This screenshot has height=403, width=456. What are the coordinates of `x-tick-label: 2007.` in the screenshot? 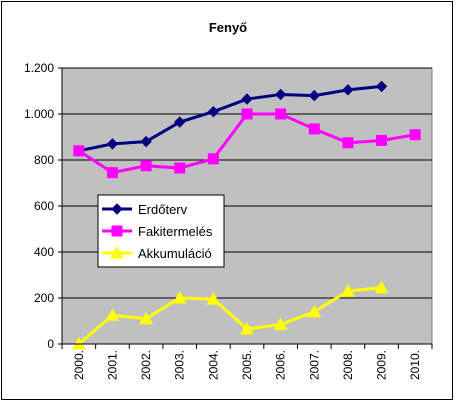 It's located at (314, 365).